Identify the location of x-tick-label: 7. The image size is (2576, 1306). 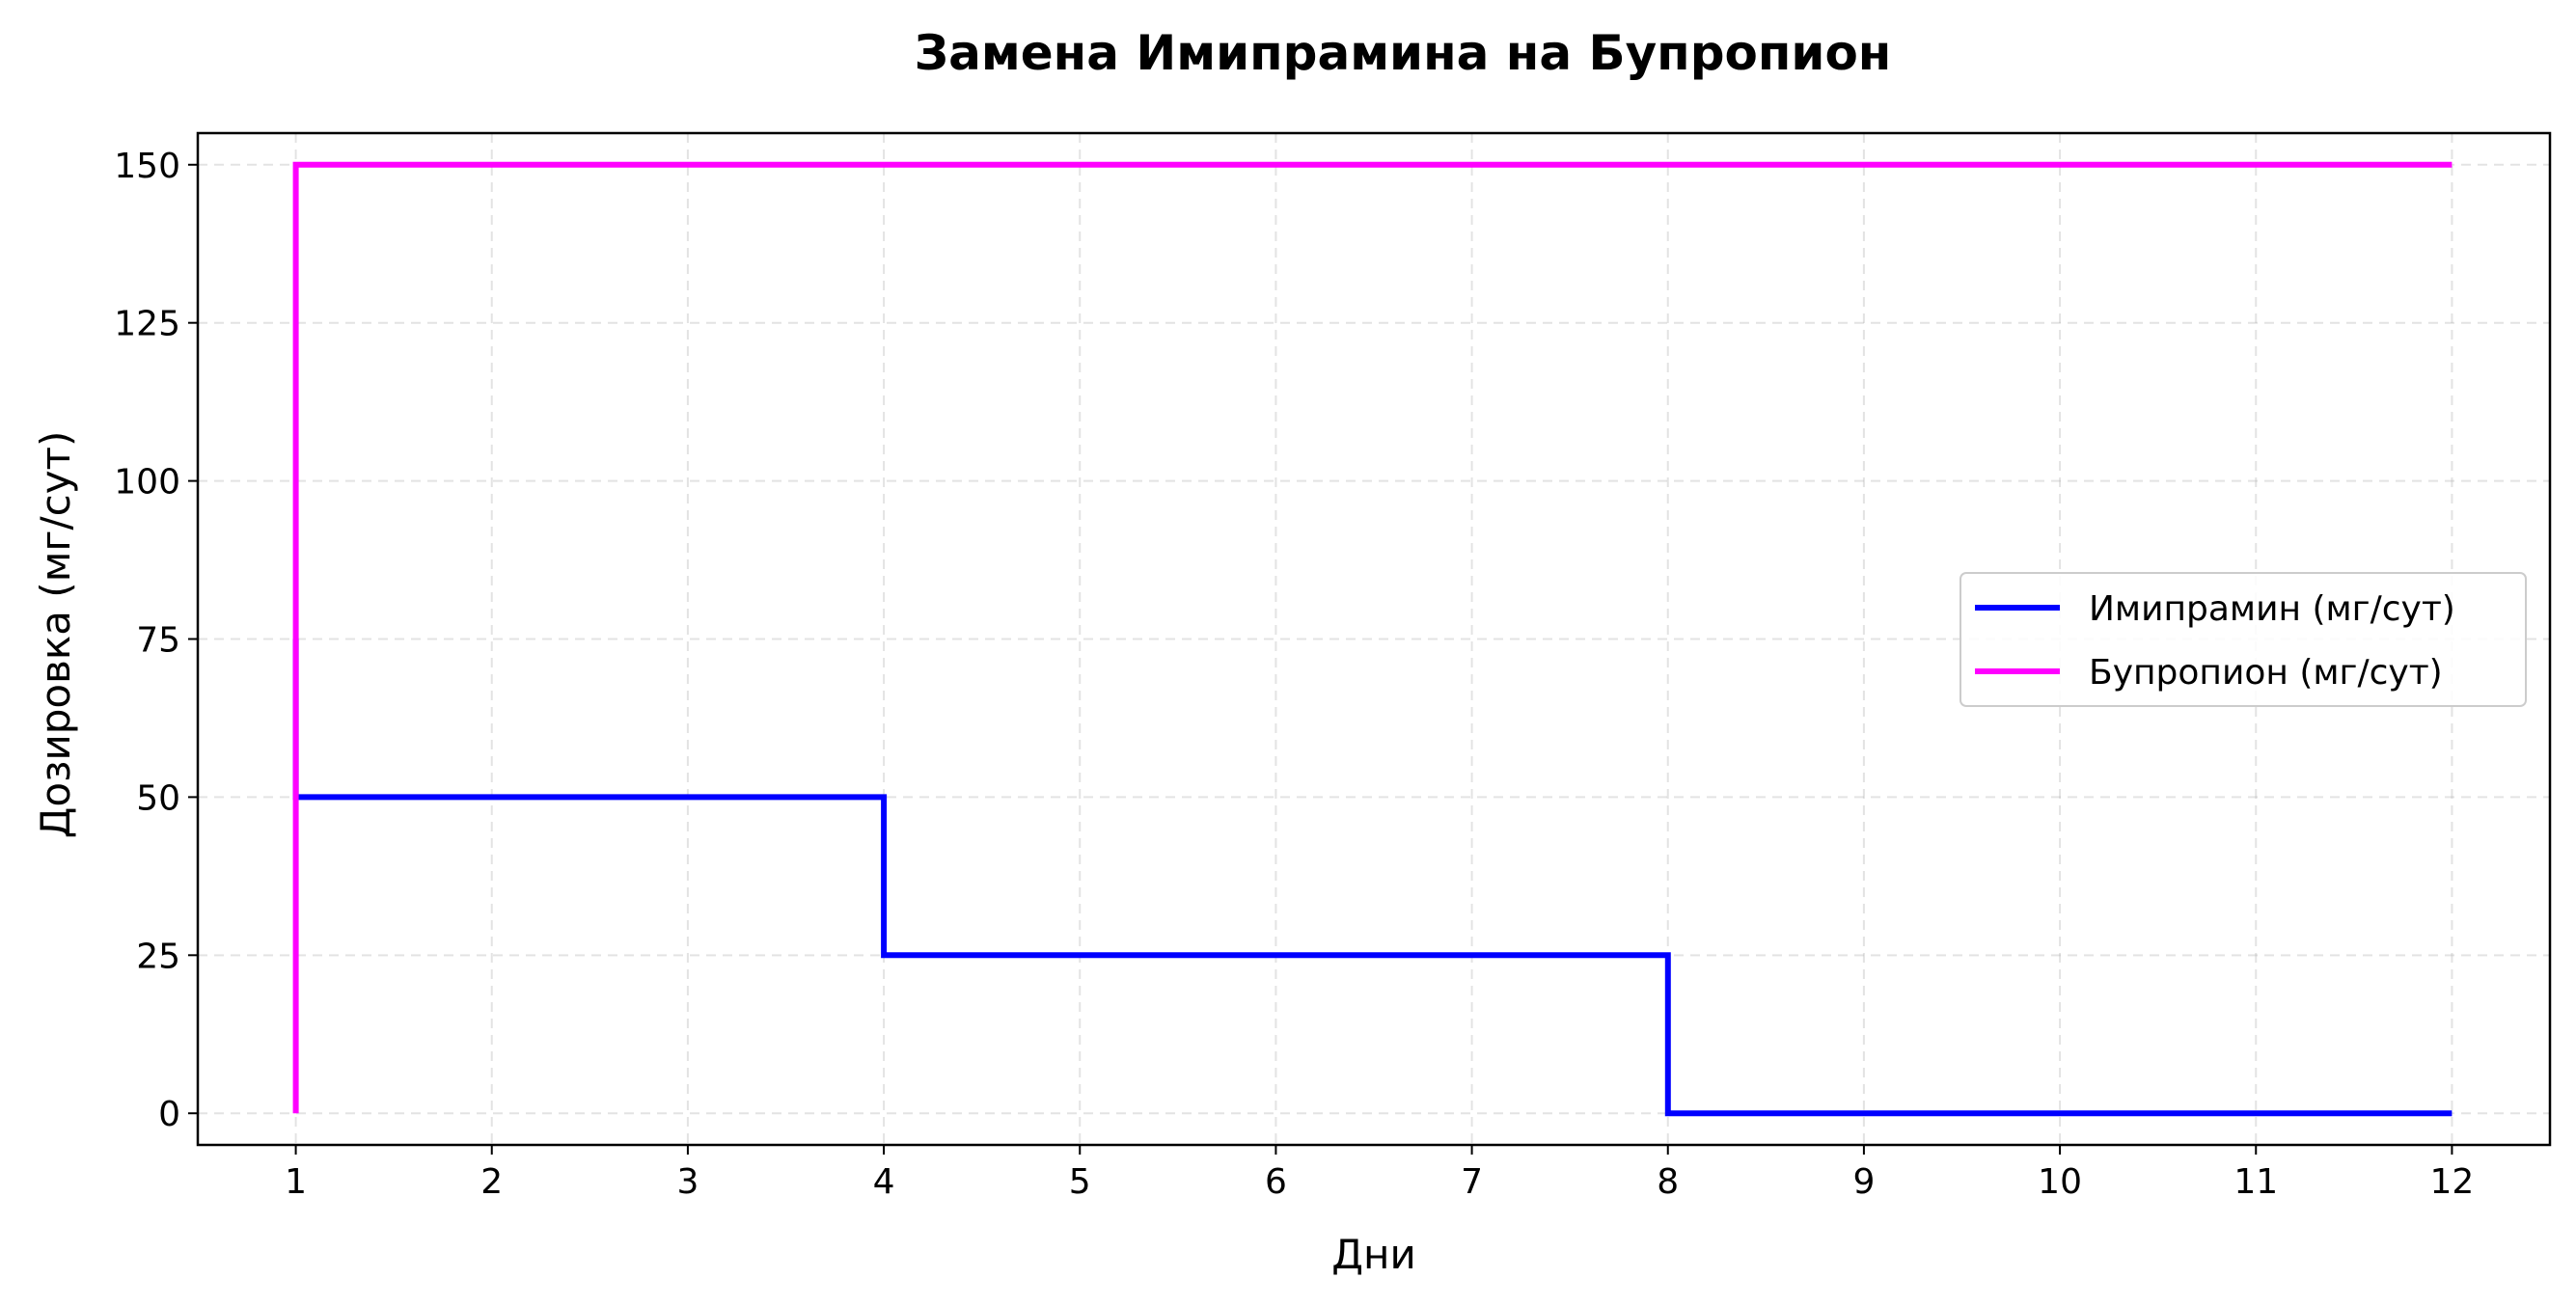
(1472, 1182).